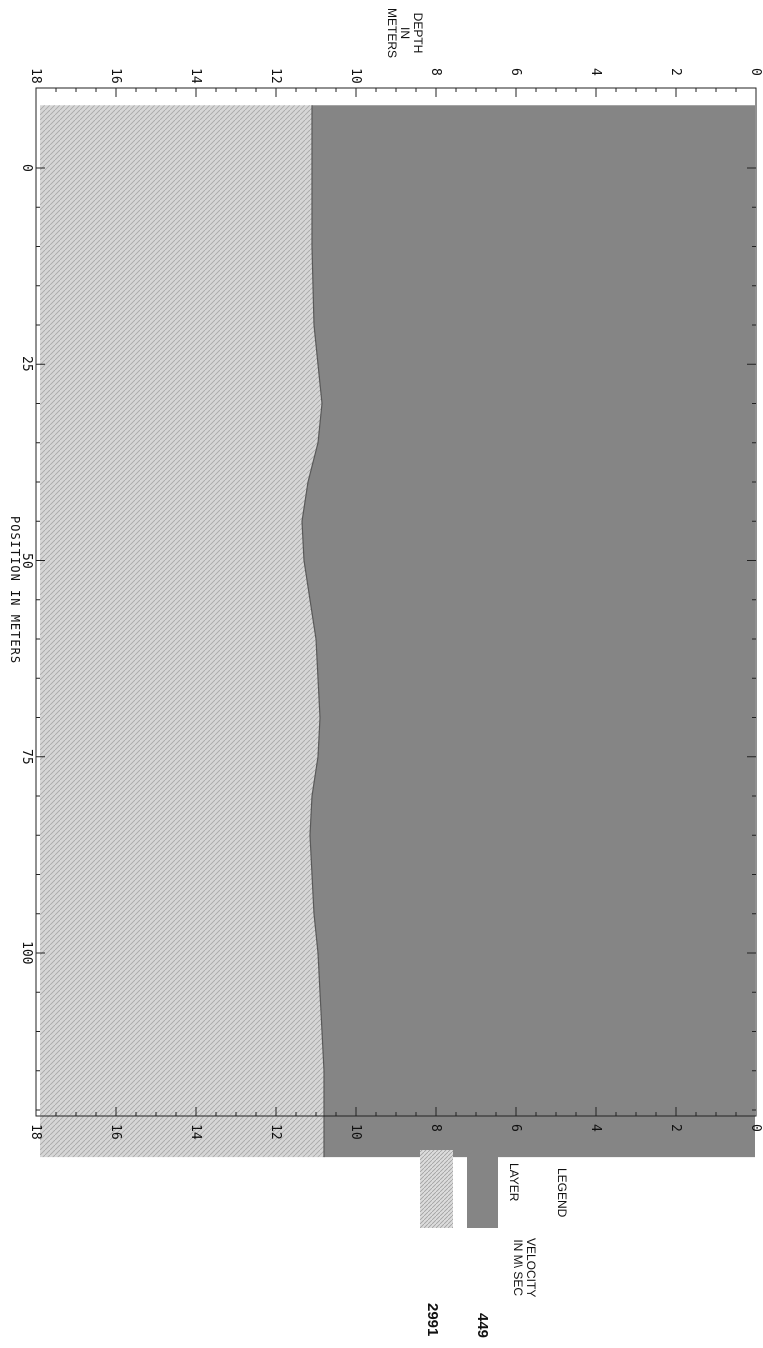  I want to click on legend-velocity-value: 2991, so click(432, 1320).